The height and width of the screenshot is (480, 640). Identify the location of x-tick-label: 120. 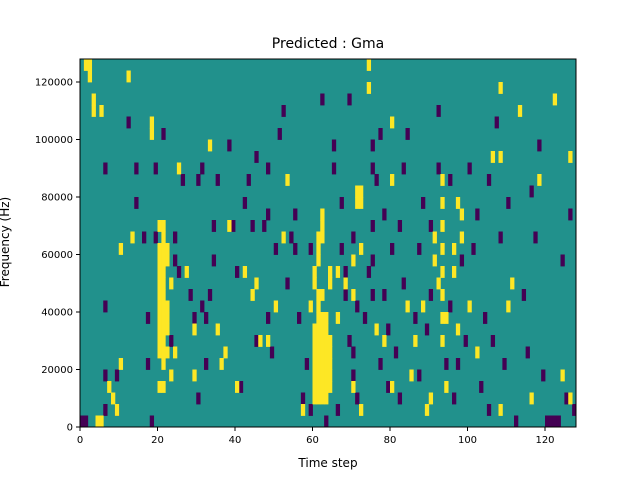
(544, 440).